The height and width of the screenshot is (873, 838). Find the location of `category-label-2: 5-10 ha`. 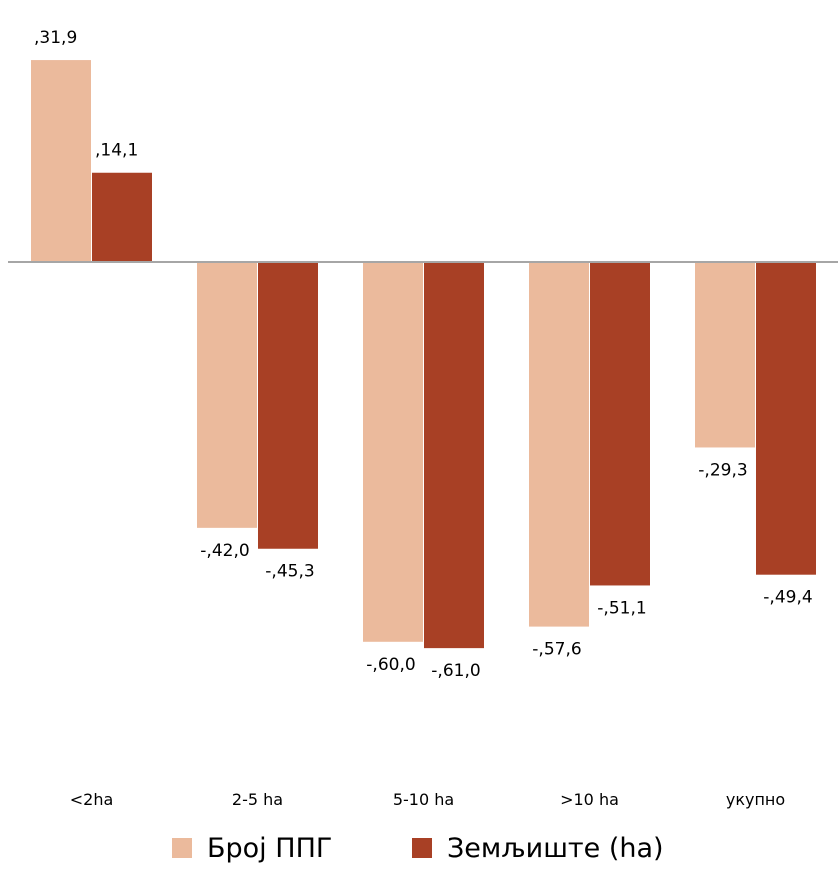

category-label-2: 5-10 ha is located at coordinates (423, 799).